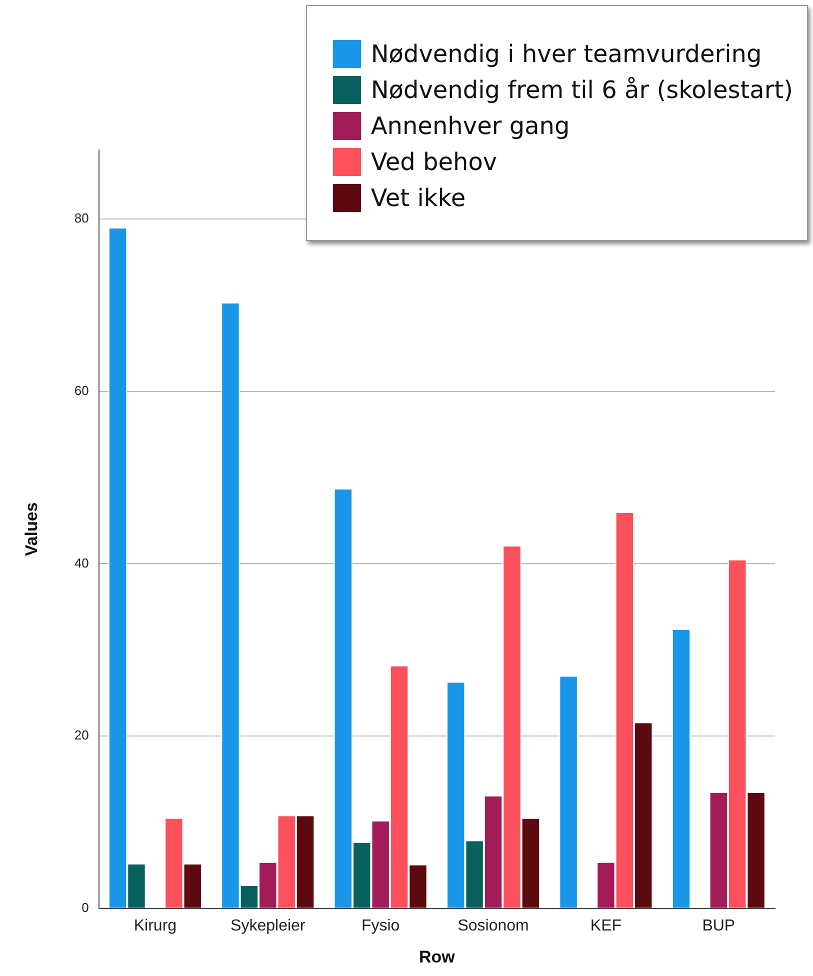 This screenshot has height=976, width=813. Describe the element at coordinates (81, 562) in the screenshot. I see `y-tick-label: 40` at that location.